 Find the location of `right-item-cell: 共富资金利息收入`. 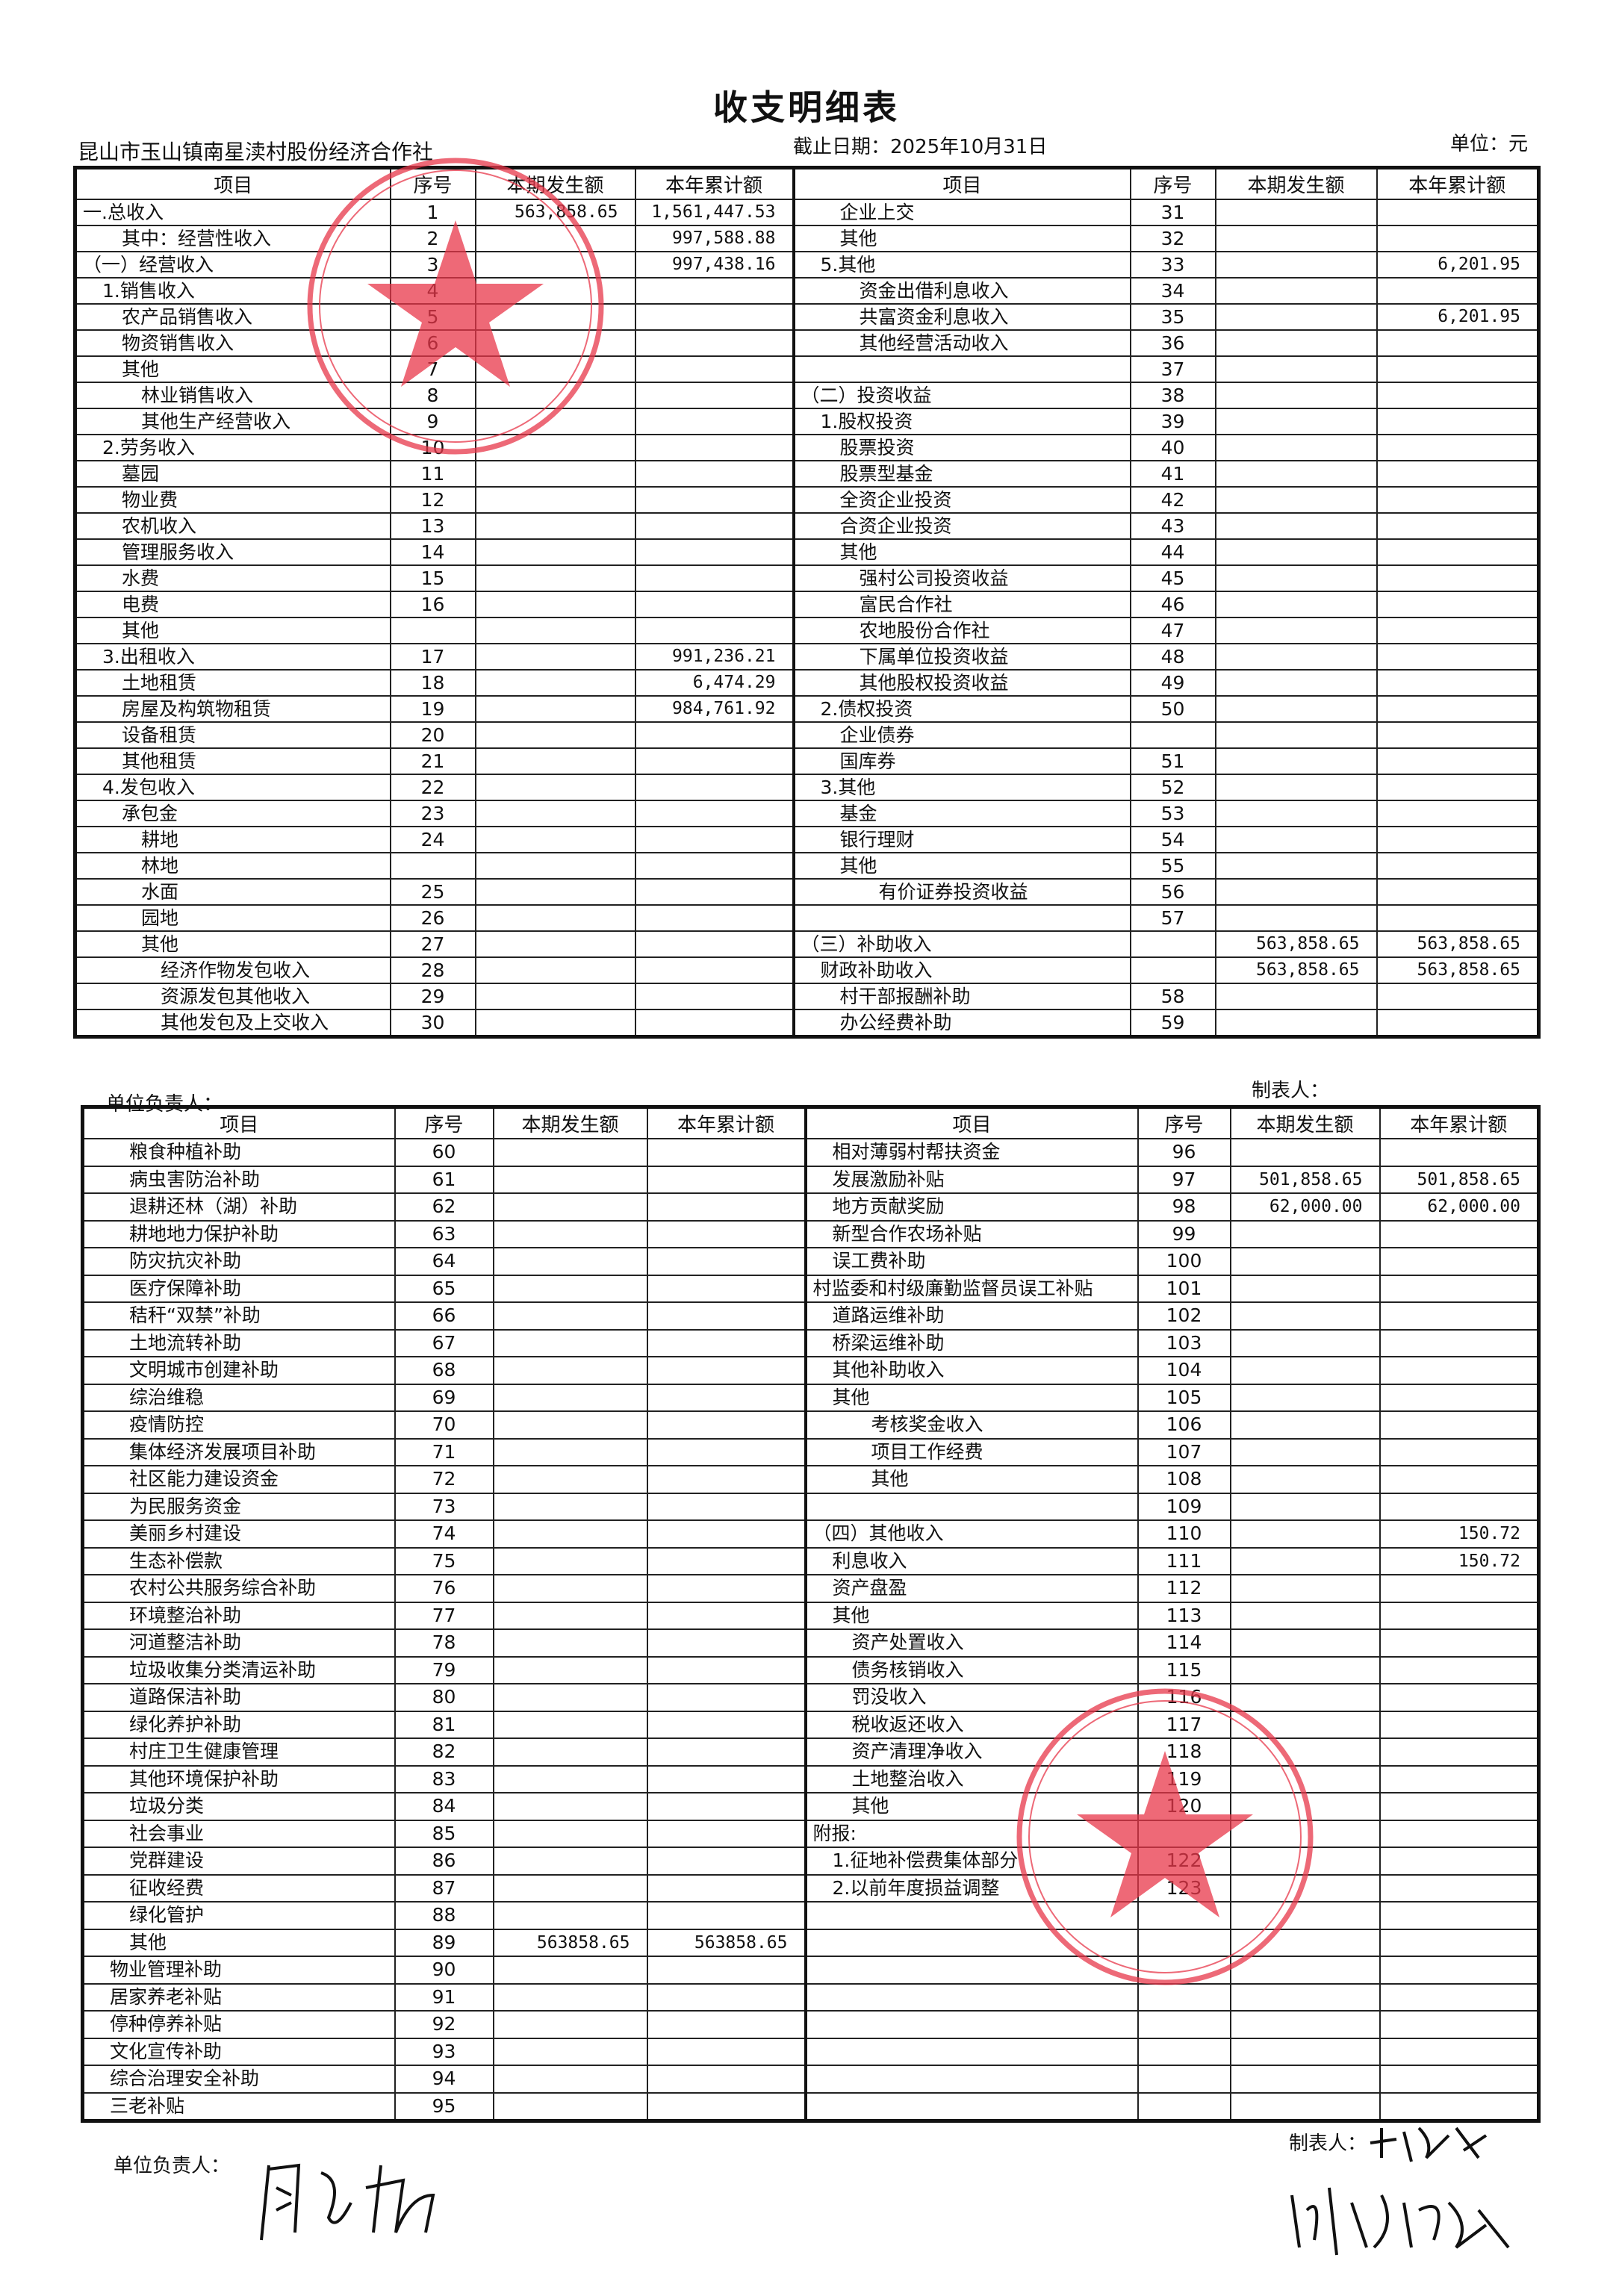

right-item-cell: 共富资金利息收入 is located at coordinates (961, 317).